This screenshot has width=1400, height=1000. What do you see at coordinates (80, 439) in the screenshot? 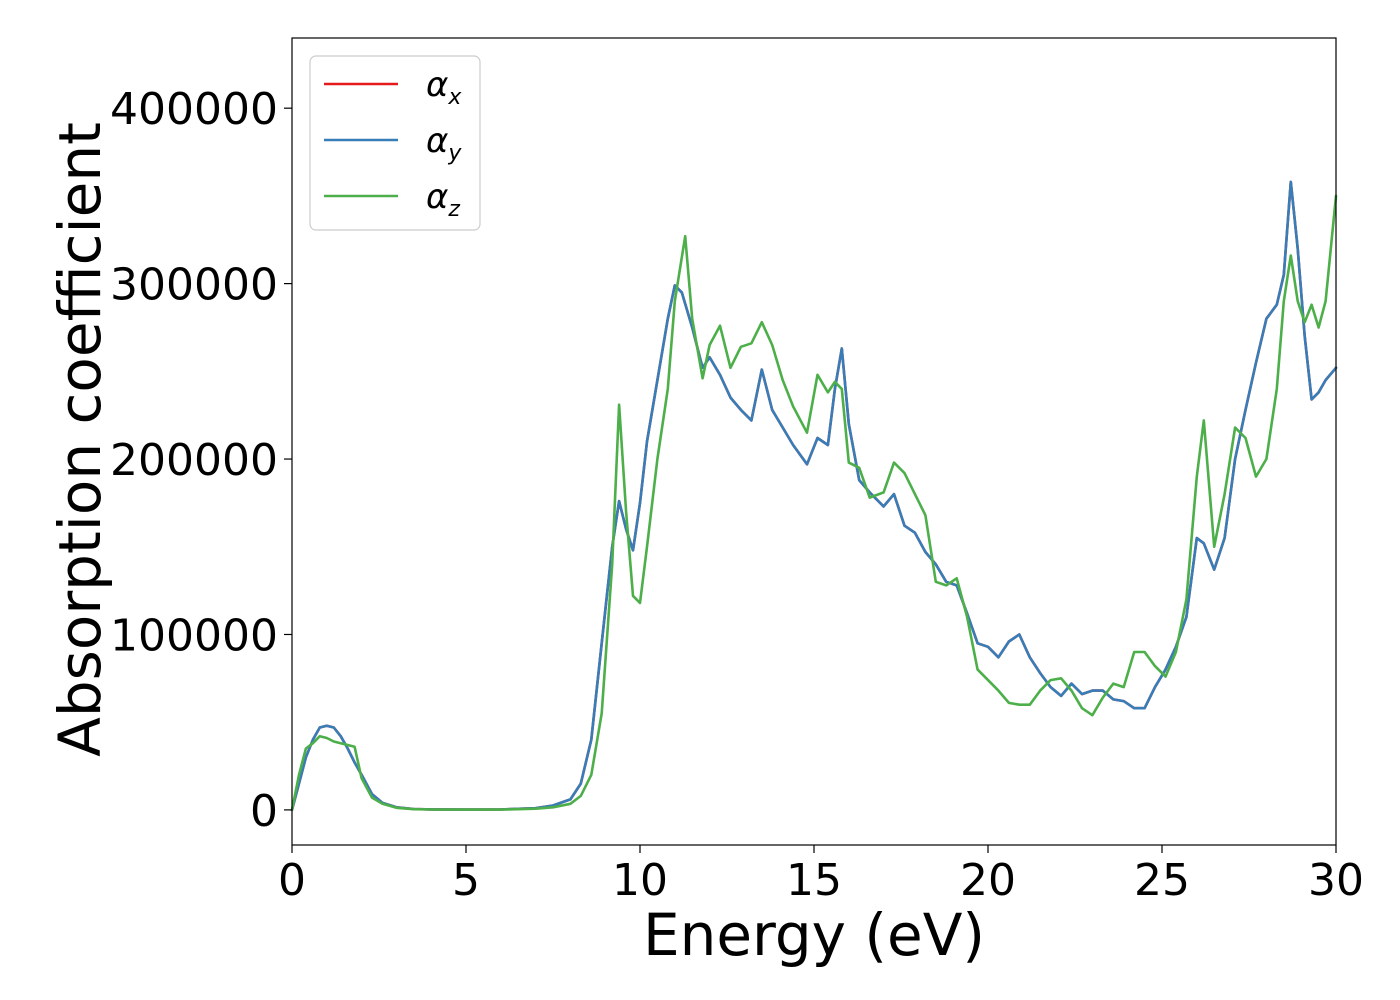
I see `y-axis-title: Absorption coefficient` at bounding box center [80, 439].